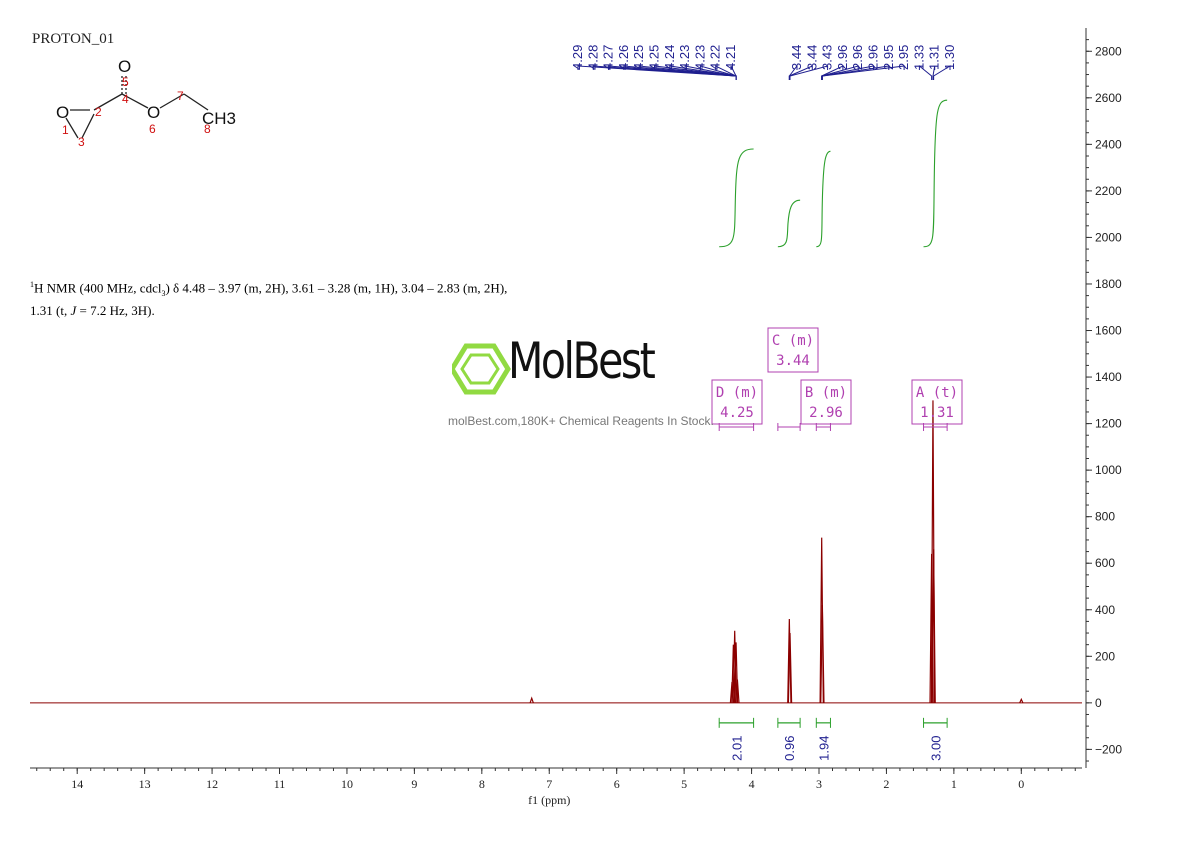 Image resolution: width=1190 pixels, height=841 pixels. What do you see at coordinates (50, 310) in the screenshot?
I see `nmr-line2-pre: 1.31 (t,` at bounding box center [50, 310].